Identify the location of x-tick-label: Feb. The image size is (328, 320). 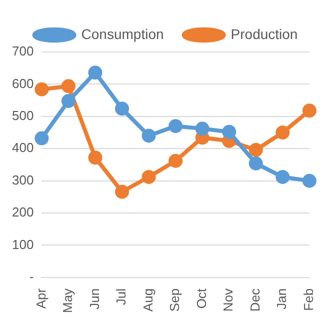
(308, 299).